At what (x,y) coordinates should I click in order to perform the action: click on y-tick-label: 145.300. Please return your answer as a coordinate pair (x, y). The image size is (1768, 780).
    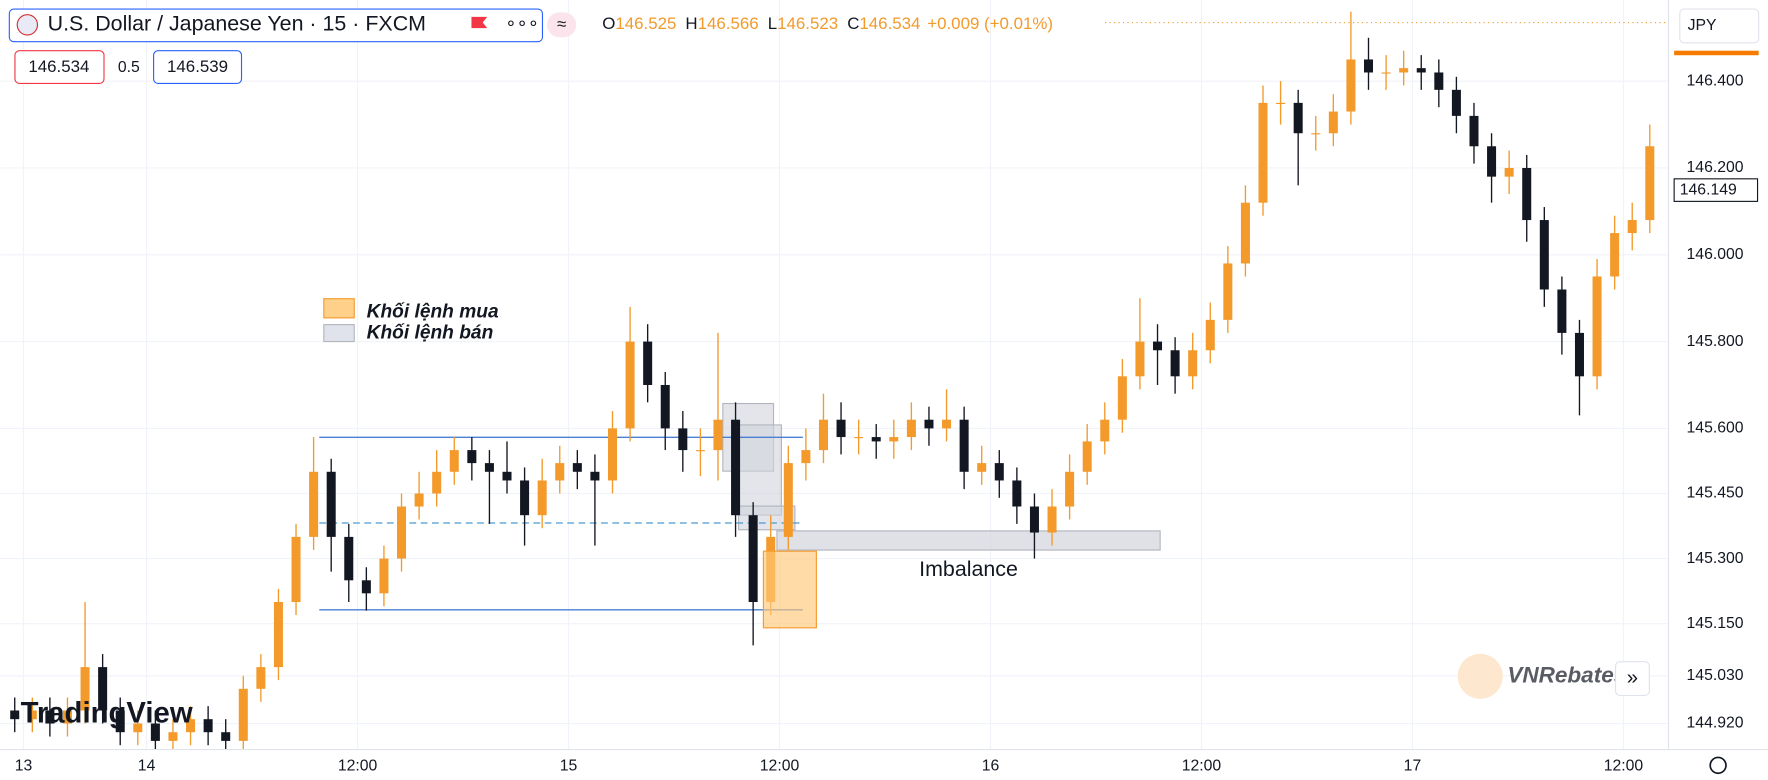
    Looking at the image, I should click on (1715, 558).